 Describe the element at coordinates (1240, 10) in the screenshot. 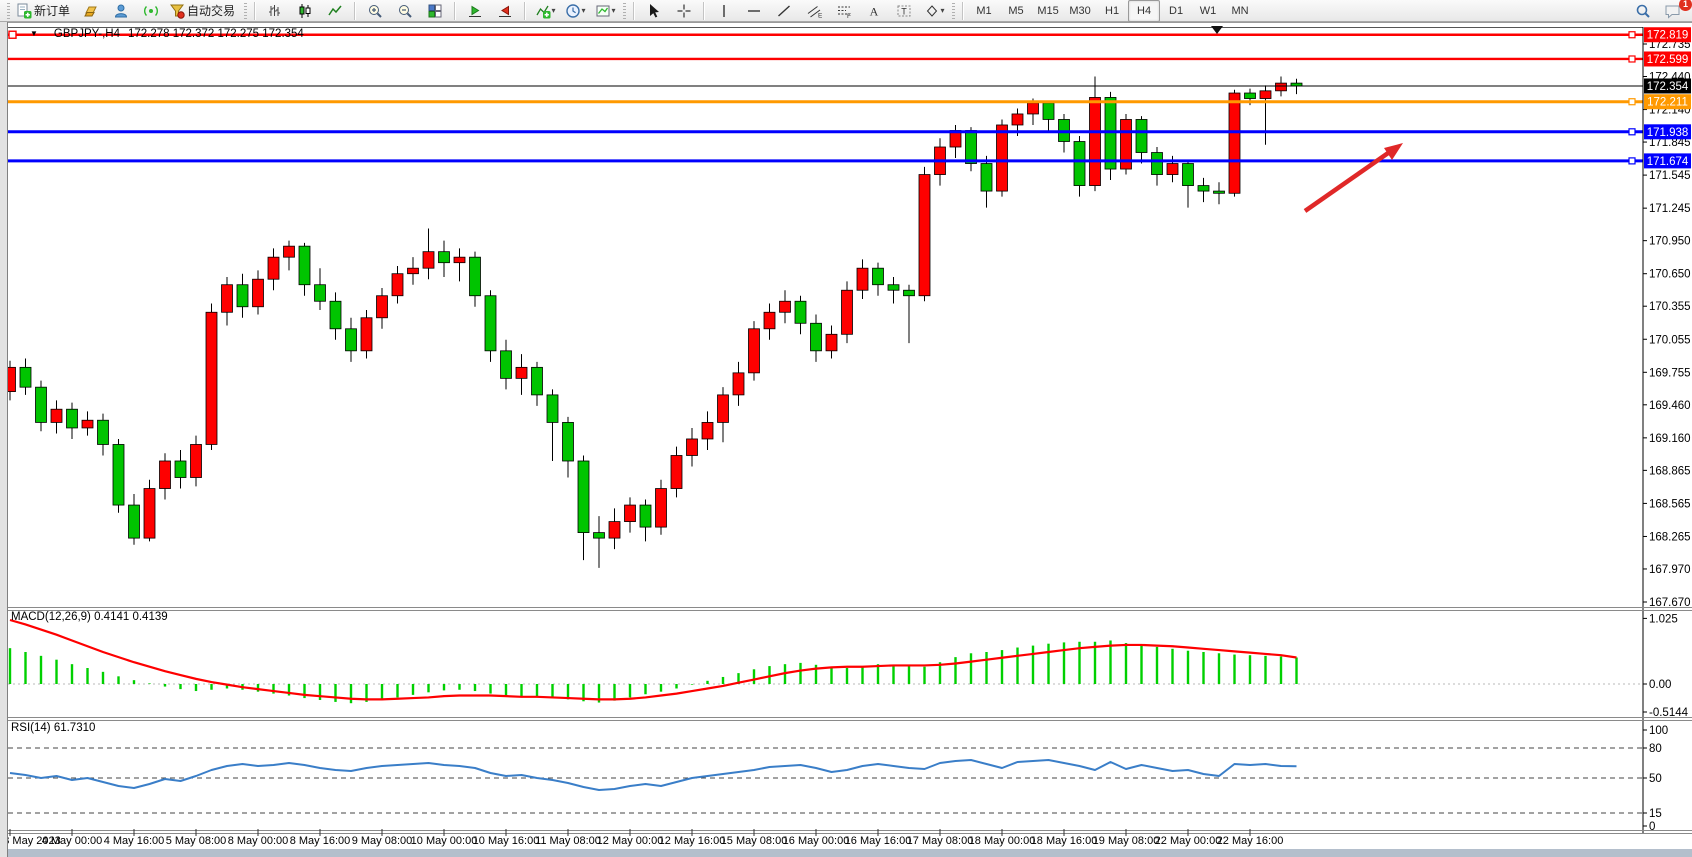

I see `timeframe-MN: MN` at that location.